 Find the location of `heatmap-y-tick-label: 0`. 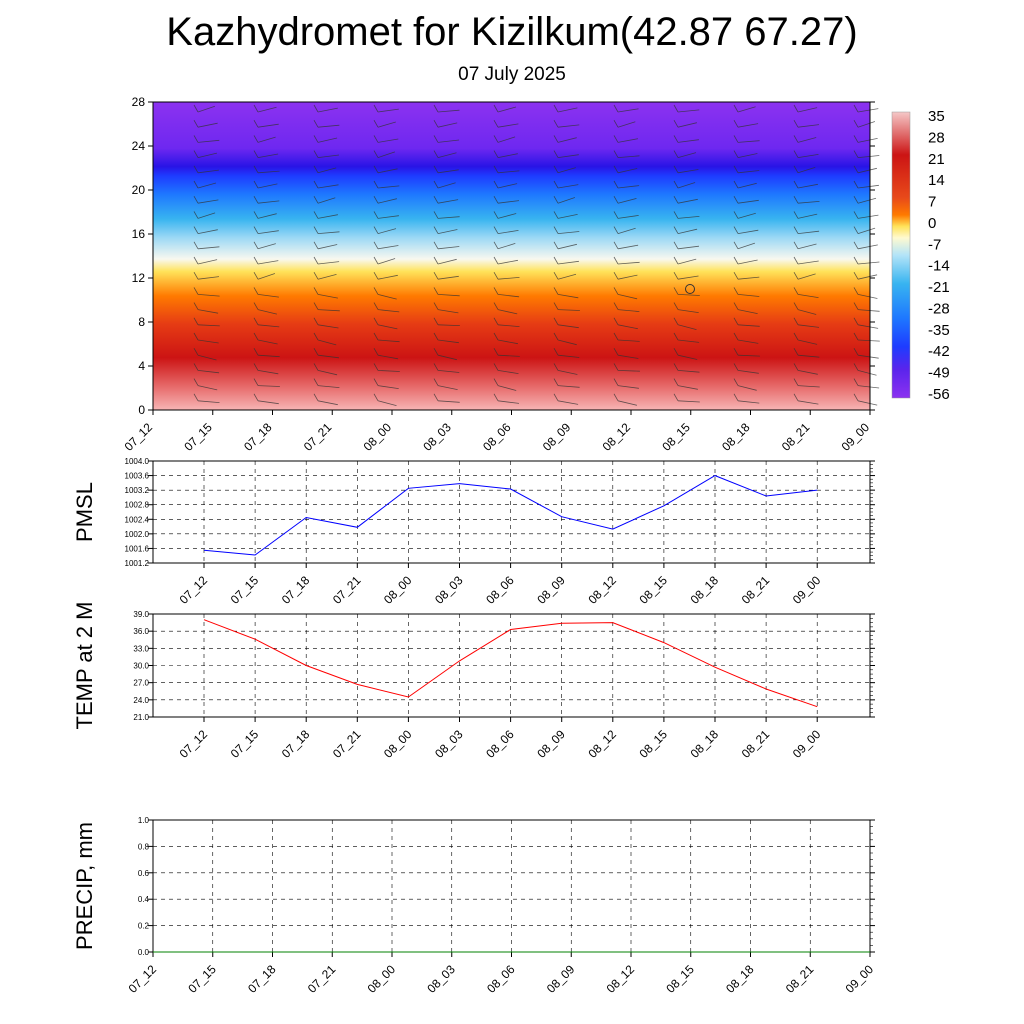

heatmap-y-tick-label: 0 is located at coordinates (141, 410).